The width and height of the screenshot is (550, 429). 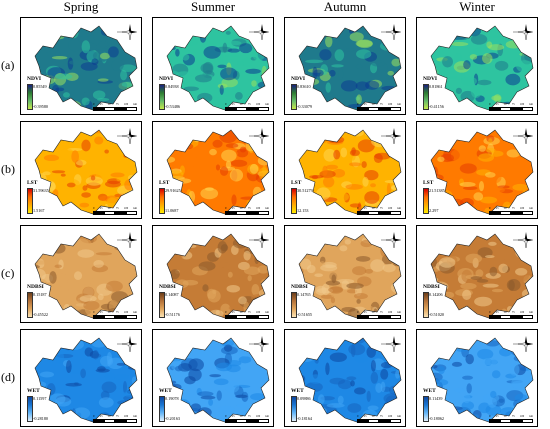 I want to click on map-panel-lst-autumn: LST 30.51279 12.153 0 25 50 75 100 km, so click(x=345, y=170).